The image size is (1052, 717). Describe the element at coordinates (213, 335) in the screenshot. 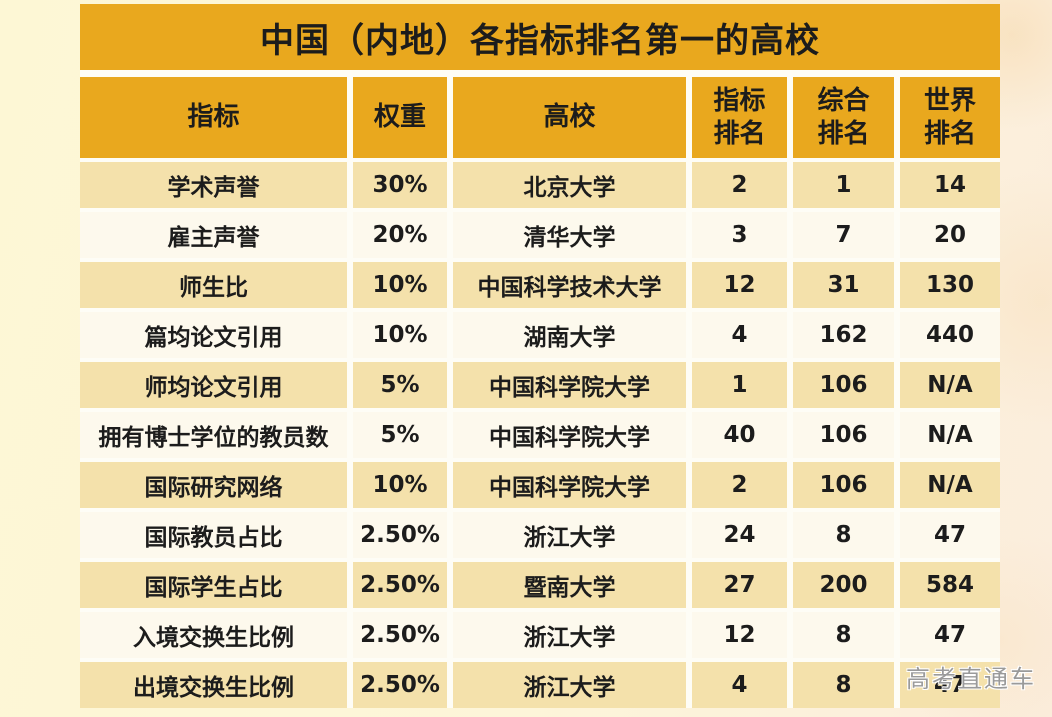

I see `table-cell: 篇均论文引用` at that location.